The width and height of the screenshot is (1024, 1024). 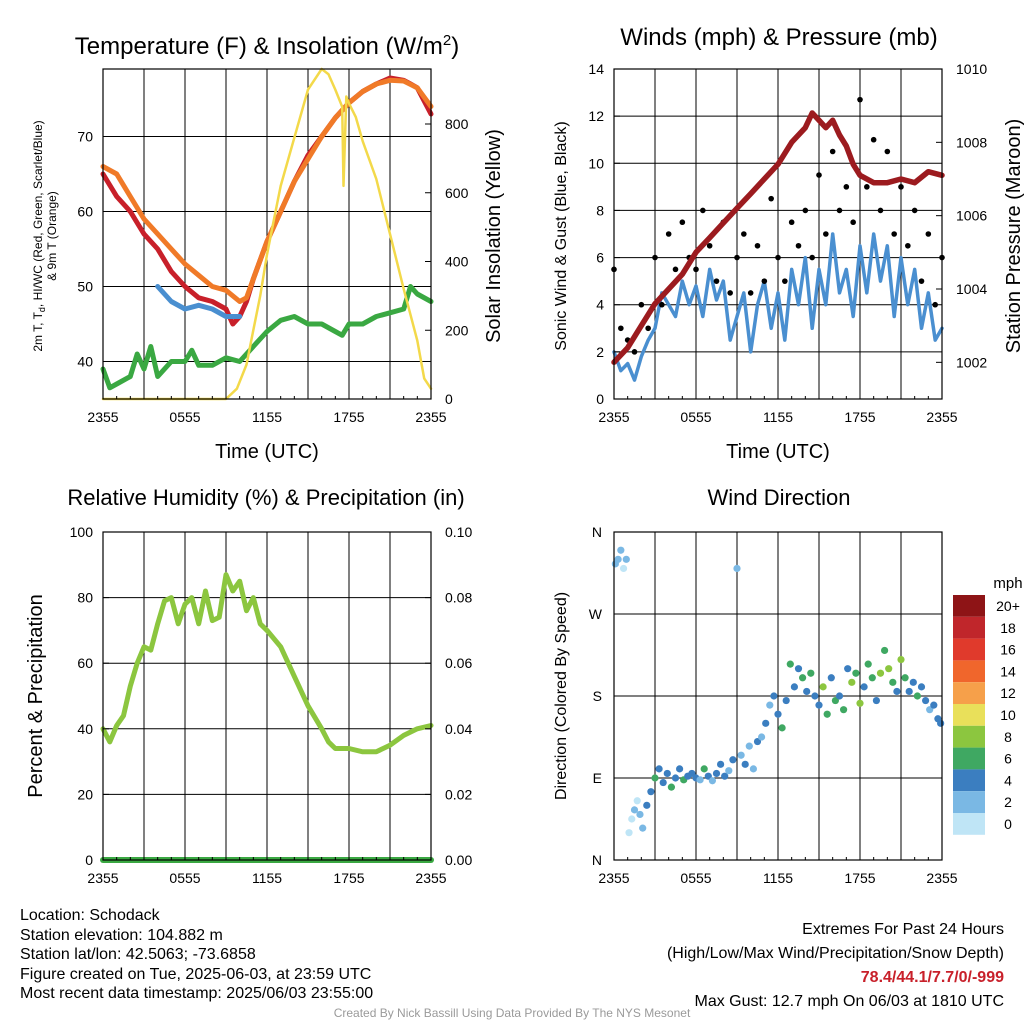 I want to click on colorbar-label: 2, so click(x=1008, y=802).